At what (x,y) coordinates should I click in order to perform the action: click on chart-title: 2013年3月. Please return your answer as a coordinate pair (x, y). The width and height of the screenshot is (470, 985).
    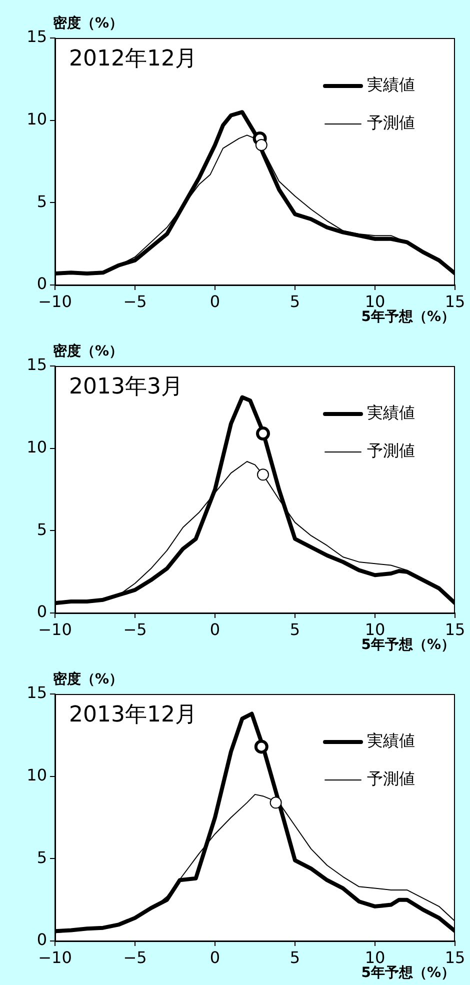
    Looking at the image, I should click on (126, 387).